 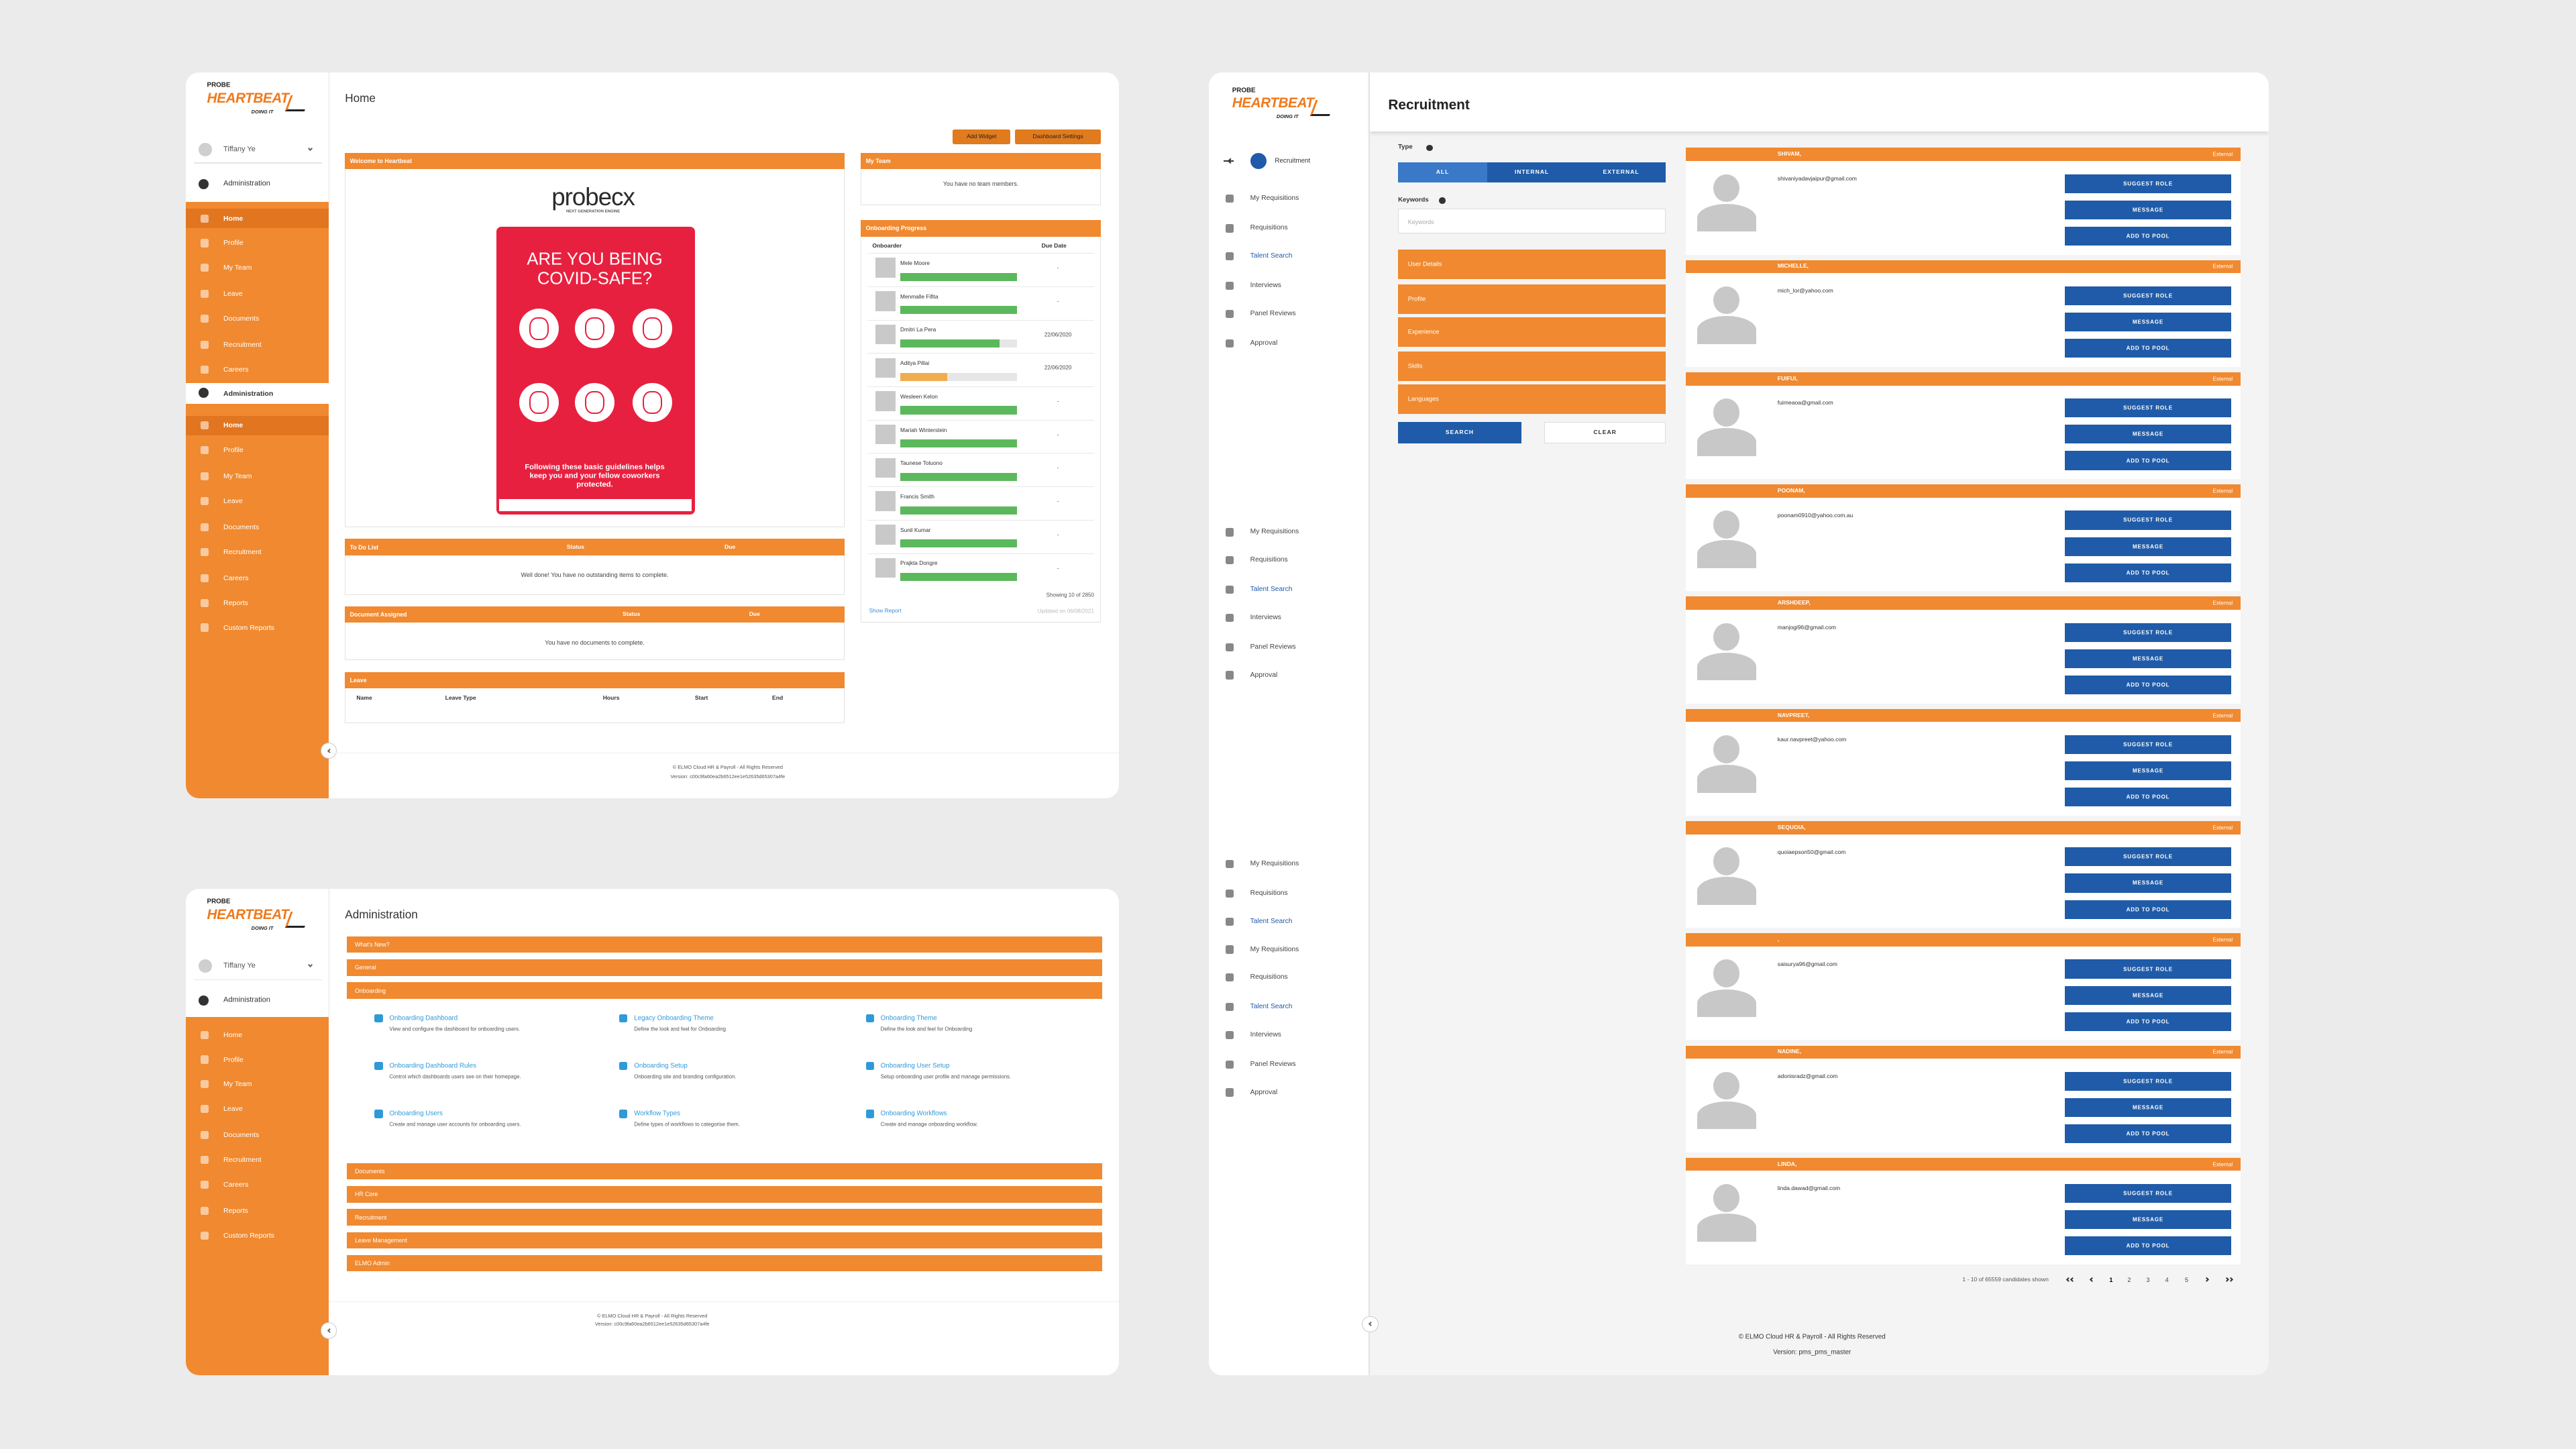 What do you see at coordinates (1605, 432) in the screenshot?
I see `button-label: CLEAR` at bounding box center [1605, 432].